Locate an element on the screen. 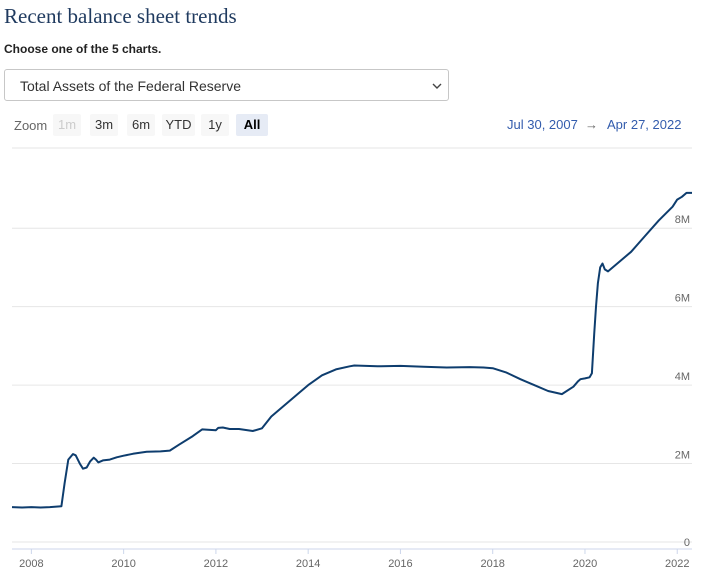 The width and height of the screenshot is (708, 580). x-tick-label: 2016 is located at coordinates (400, 564).